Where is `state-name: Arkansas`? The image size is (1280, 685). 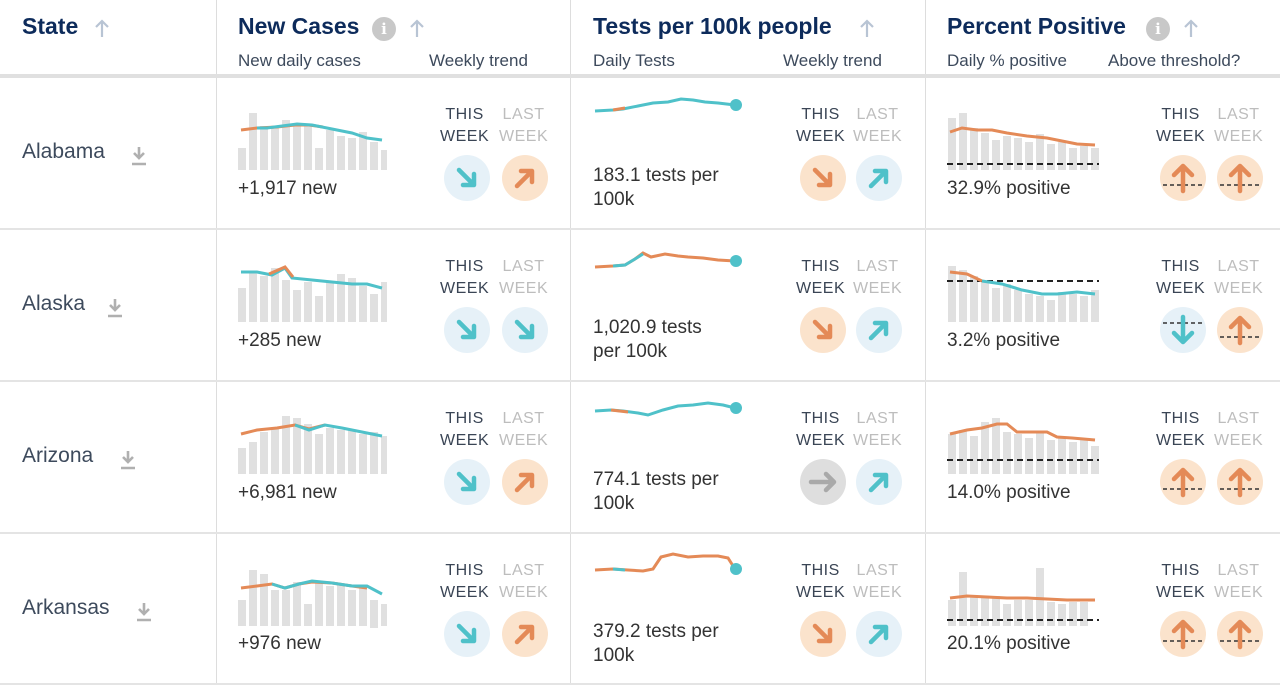
state-name: Arkansas is located at coordinates (66, 607).